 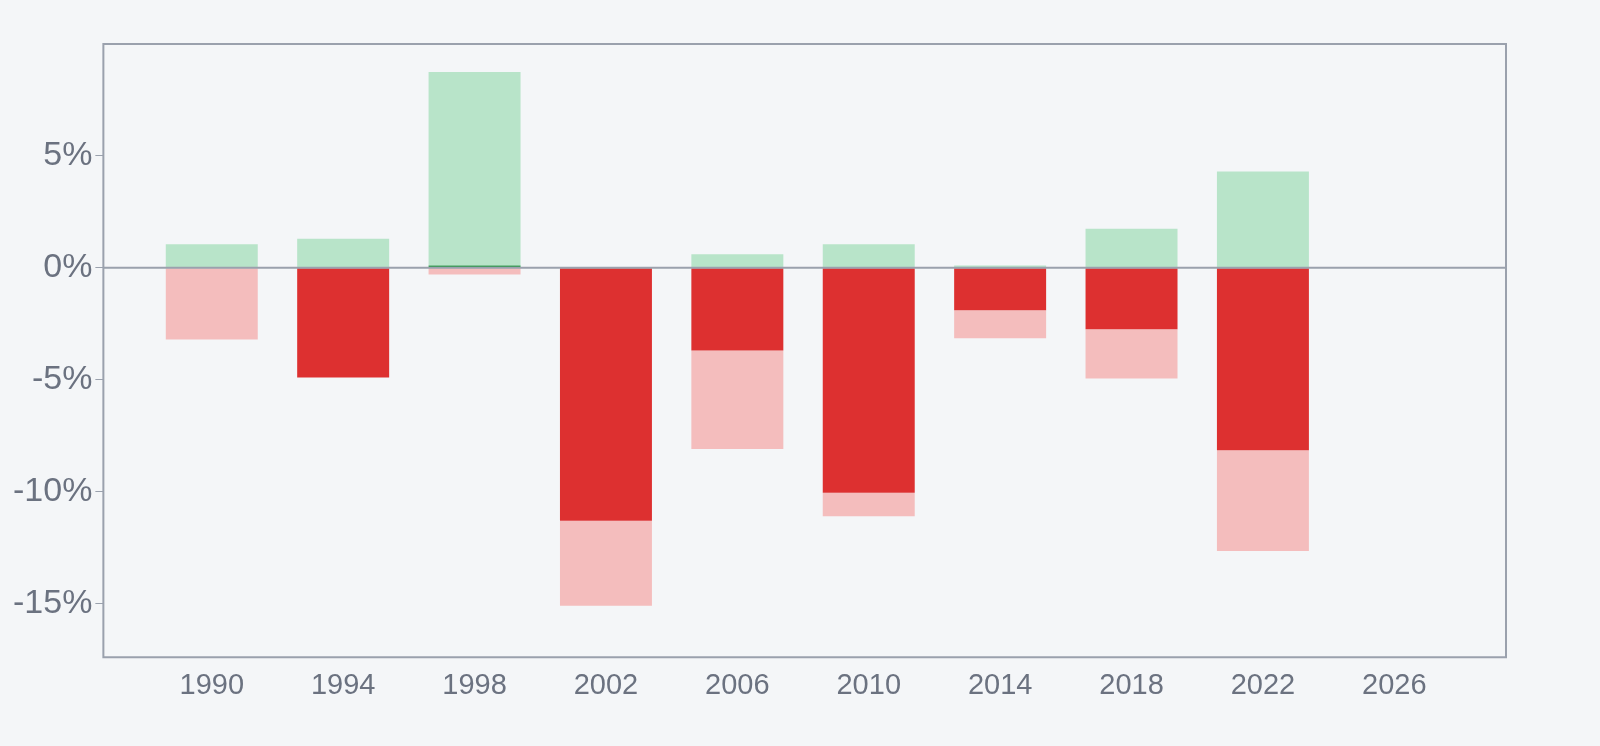 What do you see at coordinates (68, 153) in the screenshot?
I see `y-tick-label: 5%` at bounding box center [68, 153].